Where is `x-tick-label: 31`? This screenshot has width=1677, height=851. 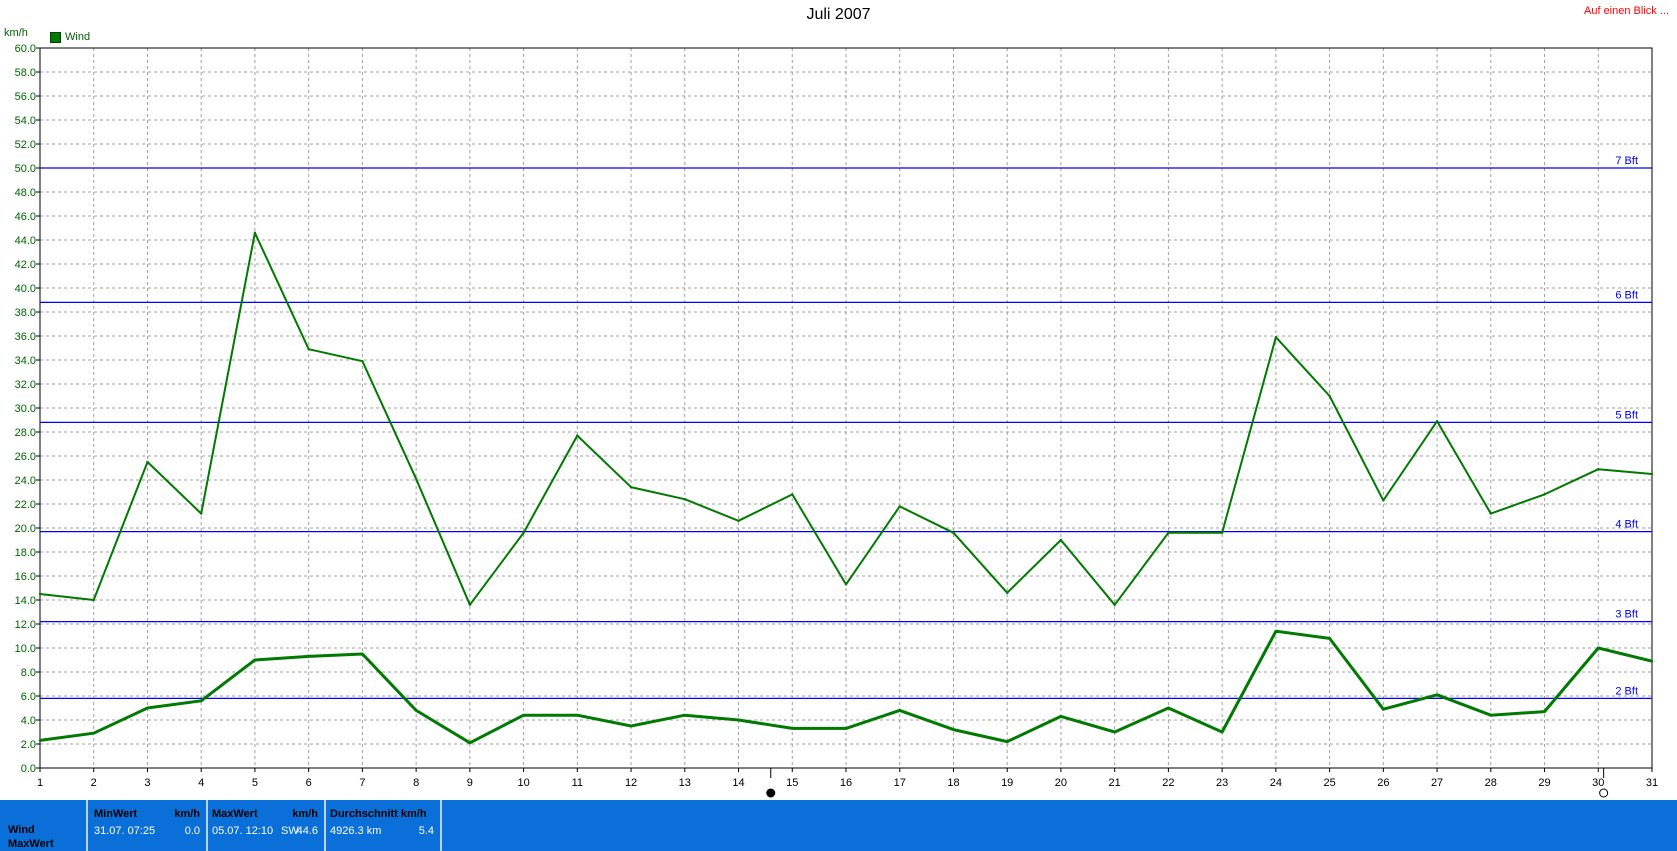
x-tick-label: 31 is located at coordinates (1652, 783).